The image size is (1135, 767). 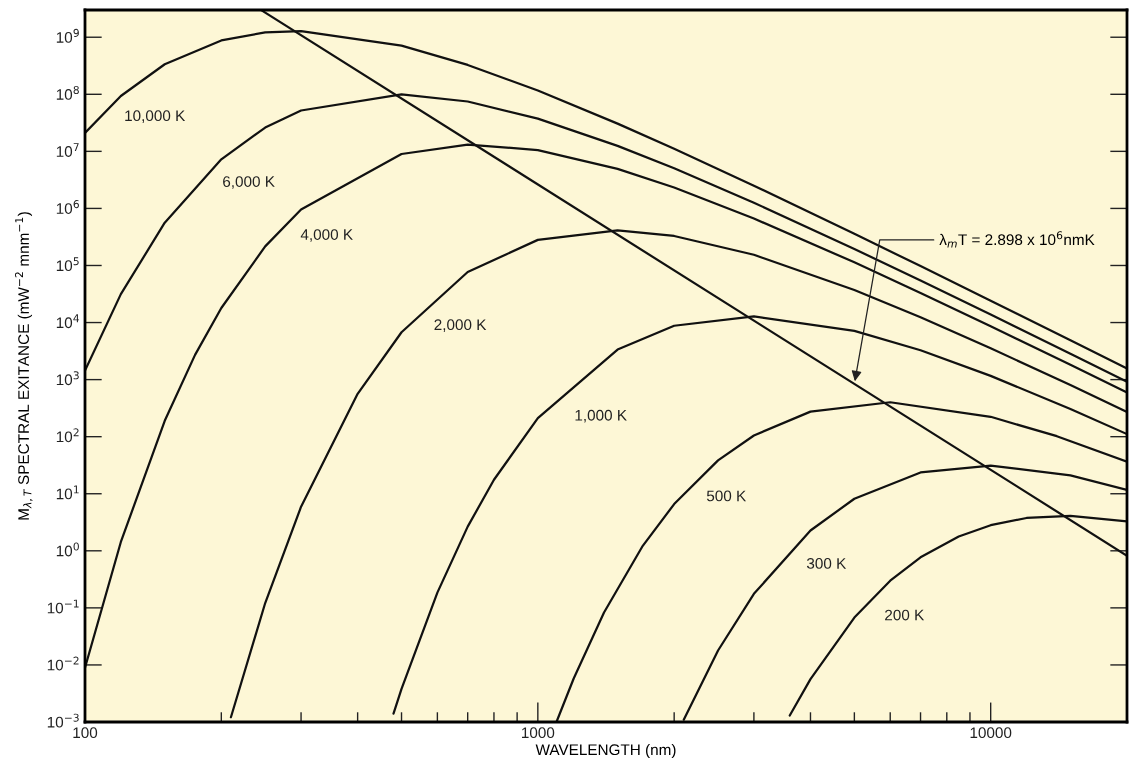 I want to click on series-label: 200 K, so click(x=905, y=615).